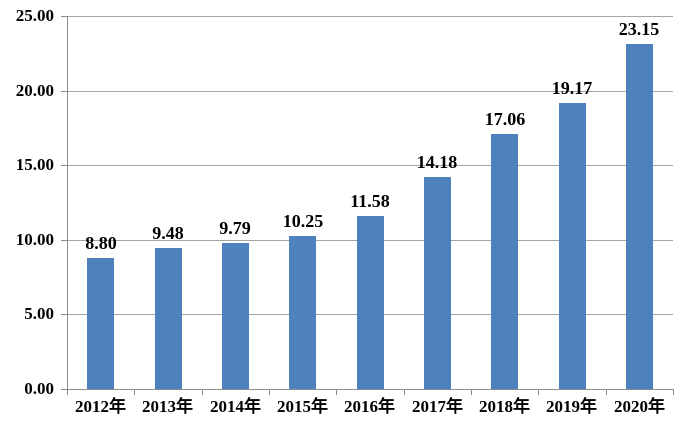 Image resolution: width=692 pixels, height=432 pixels. What do you see at coordinates (370, 389) in the screenshot?
I see `x-axis-line` at bounding box center [370, 389].